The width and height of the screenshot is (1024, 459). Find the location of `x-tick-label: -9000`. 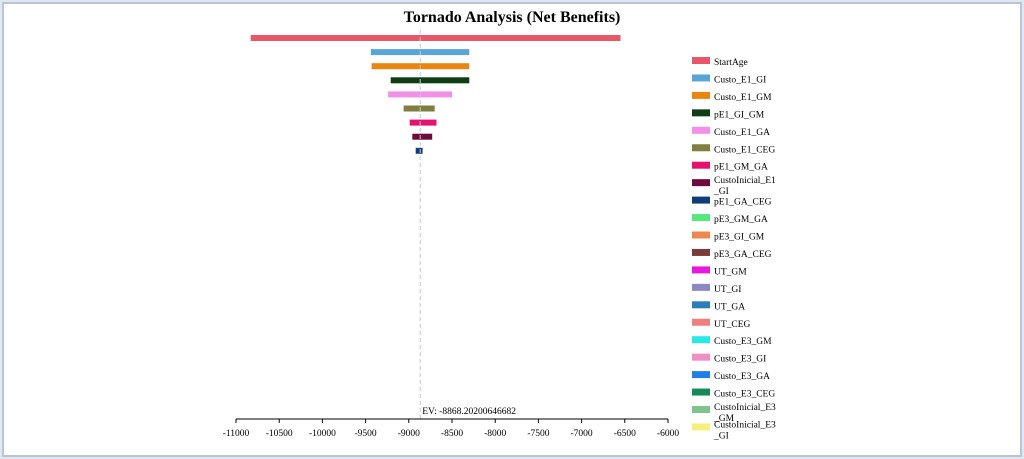

x-tick-label: -9000 is located at coordinates (409, 434).